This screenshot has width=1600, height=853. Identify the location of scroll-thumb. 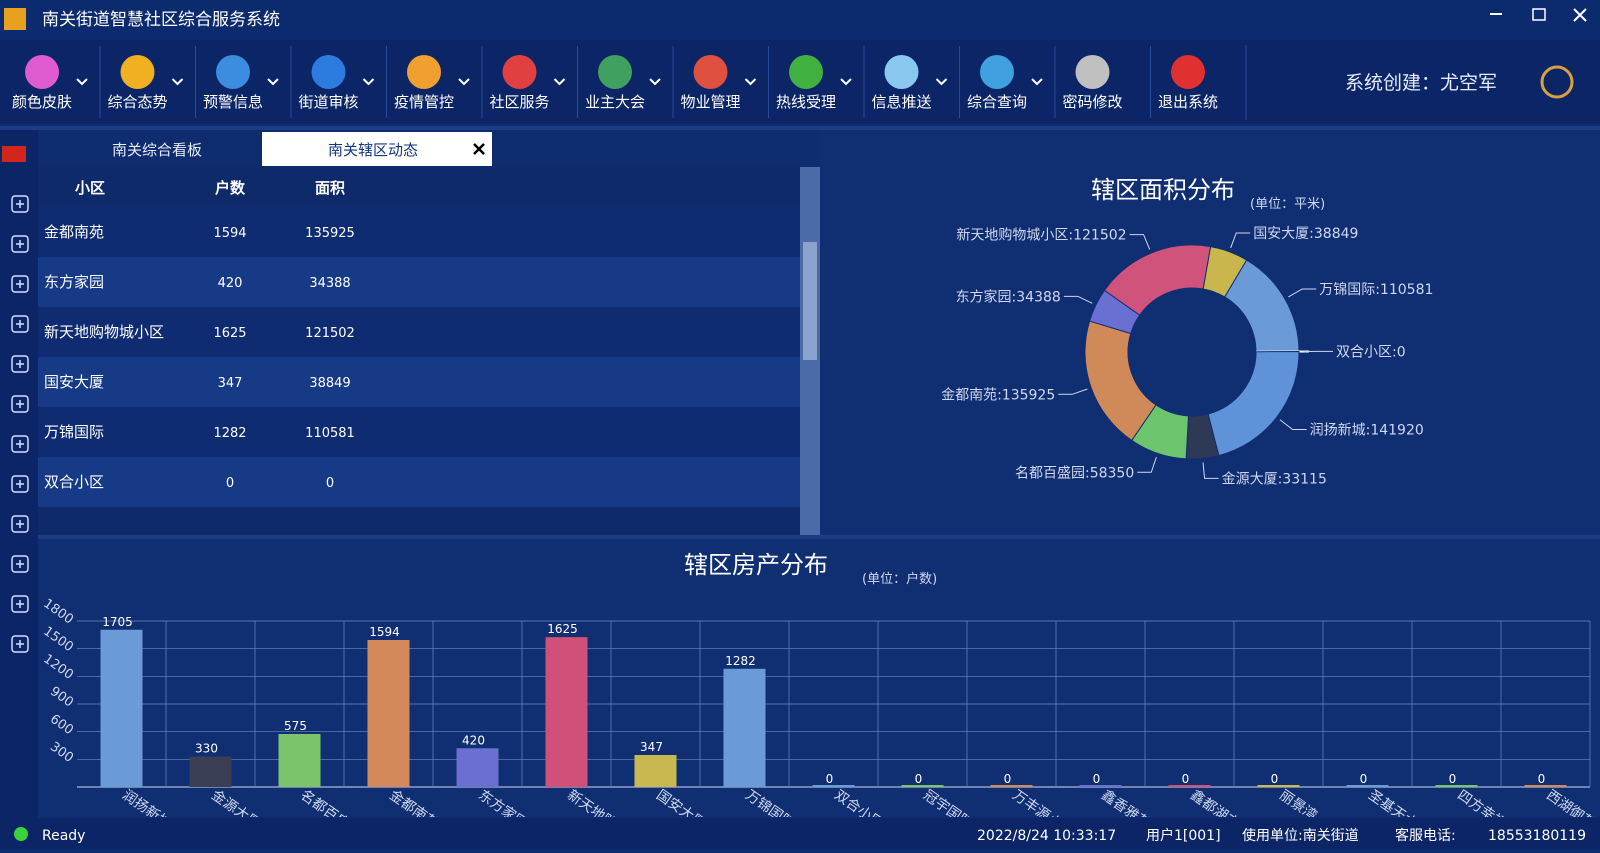
(810, 301).